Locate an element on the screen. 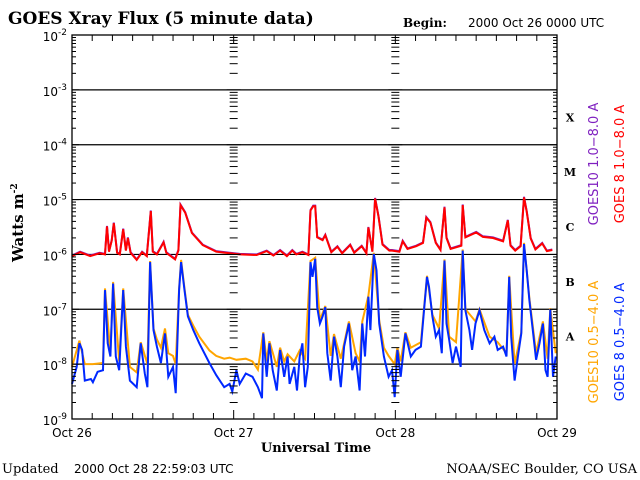  flare-class-b: B is located at coordinates (569, 282).